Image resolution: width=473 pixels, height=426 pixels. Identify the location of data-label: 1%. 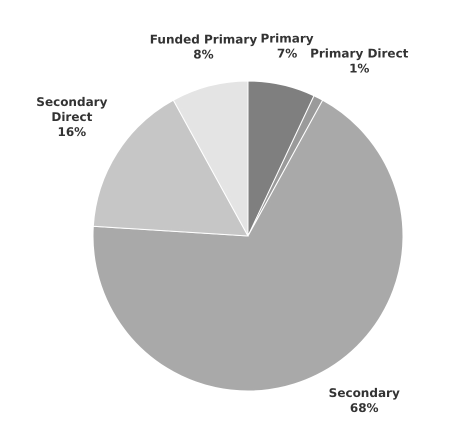
(359, 69).